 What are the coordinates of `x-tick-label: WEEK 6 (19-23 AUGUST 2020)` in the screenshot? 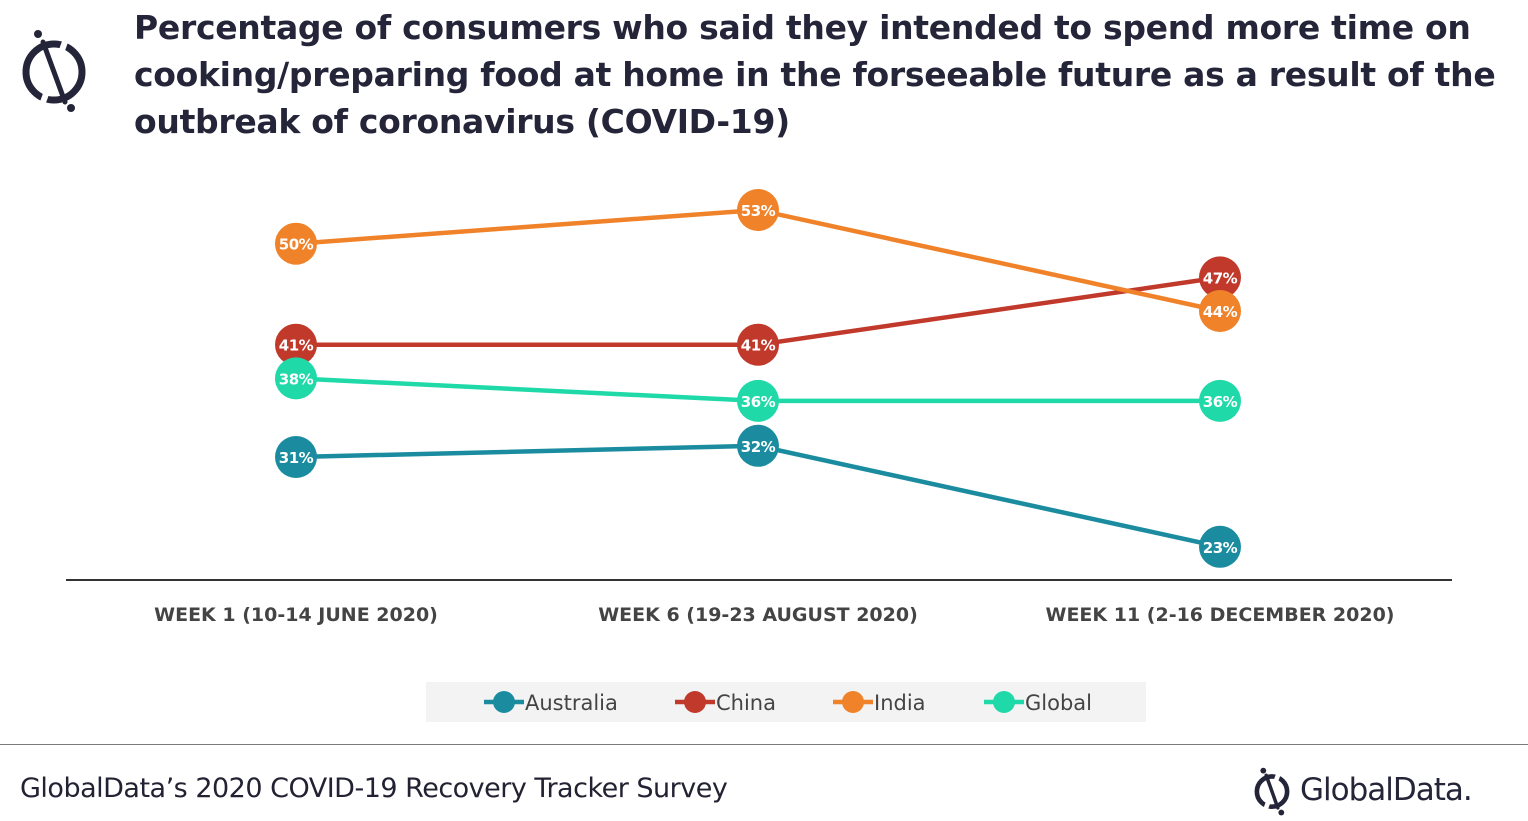 It's located at (758, 615).